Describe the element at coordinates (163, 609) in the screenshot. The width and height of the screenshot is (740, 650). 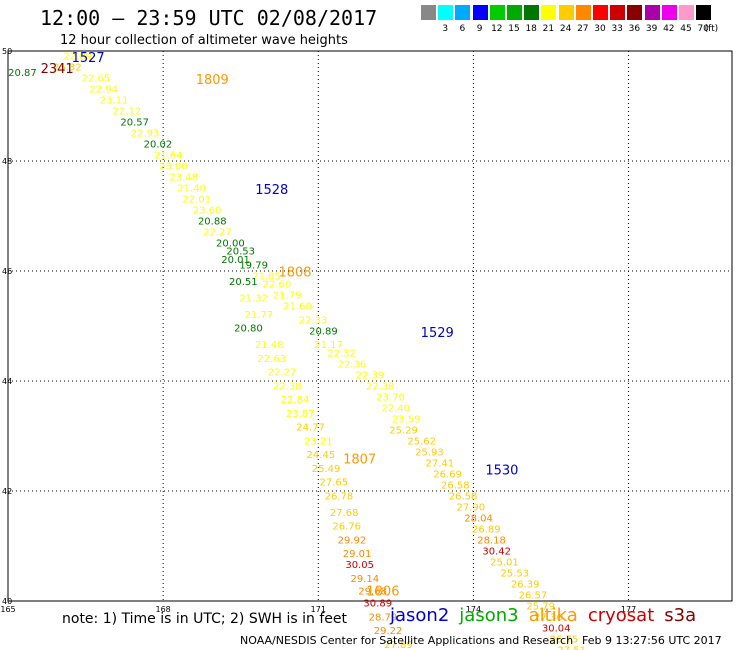
I see `x-tick-label: 168` at that location.